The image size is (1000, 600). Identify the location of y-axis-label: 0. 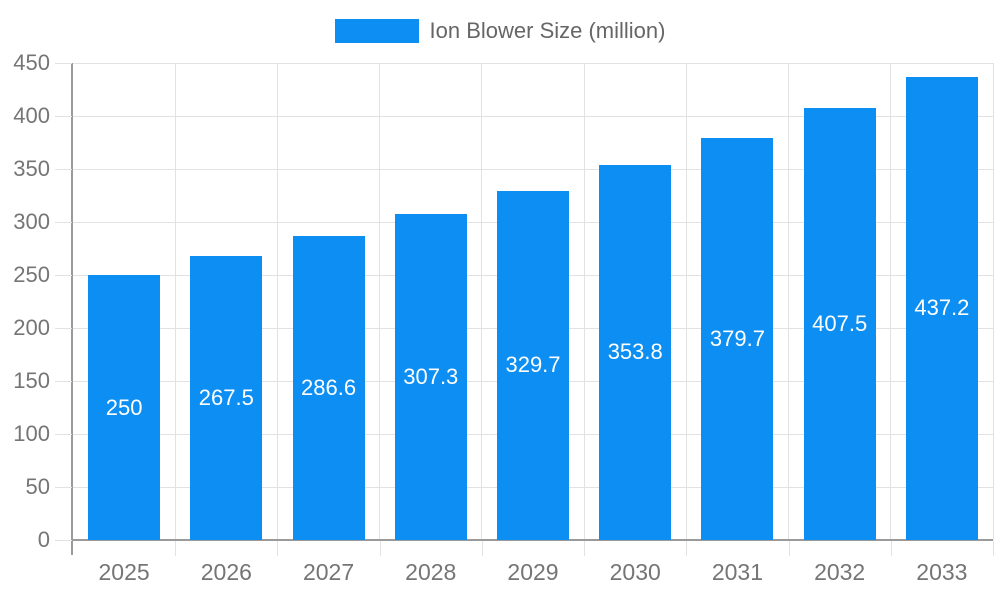
(43, 539).